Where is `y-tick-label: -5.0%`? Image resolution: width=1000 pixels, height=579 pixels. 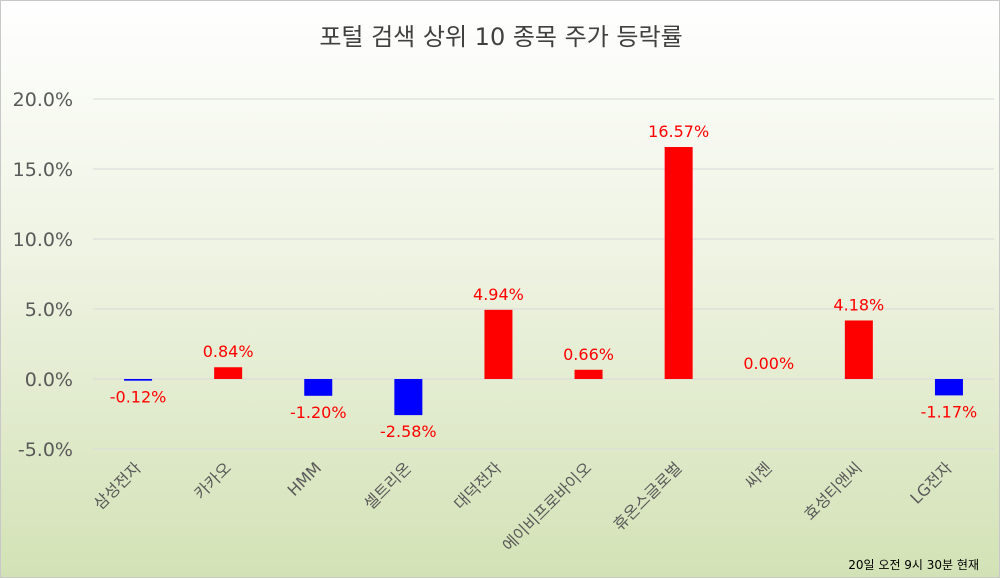
y-tick-label: -5.0% is located at coordinates (45, 450).